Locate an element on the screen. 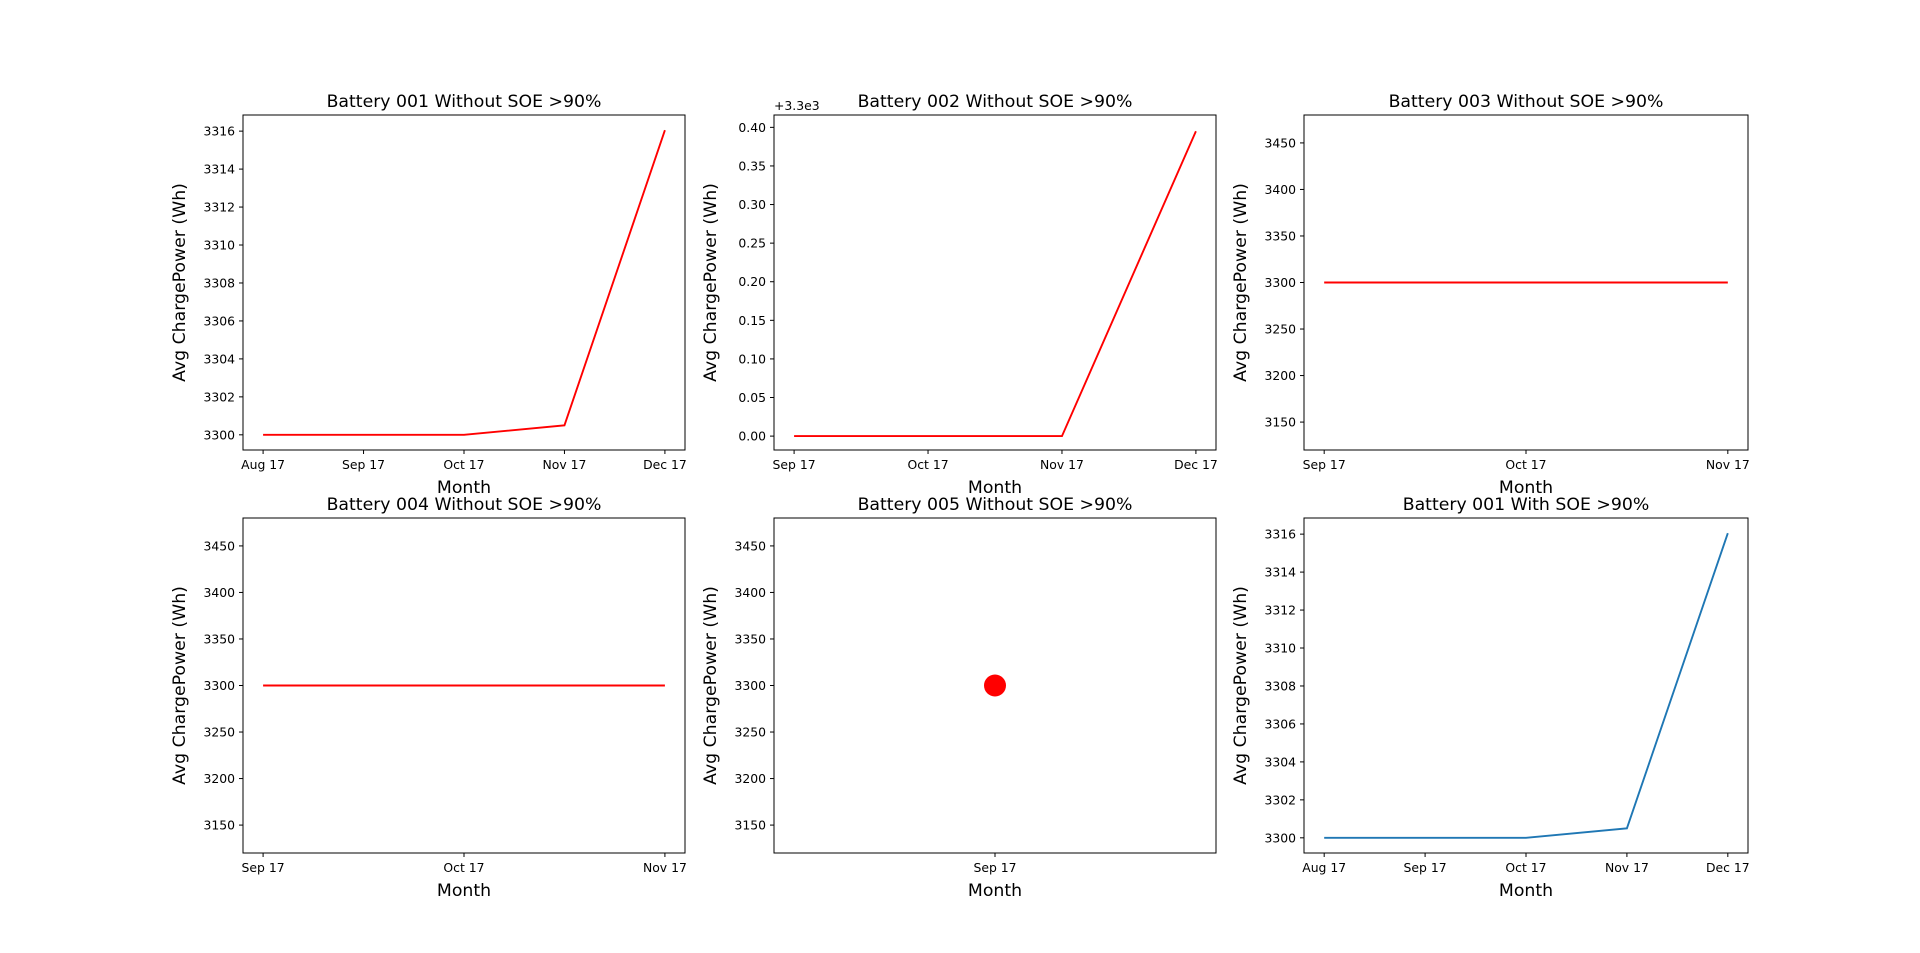  chart-title: Battery 005 Without SOE >90% is located at coordinates (995, 505).